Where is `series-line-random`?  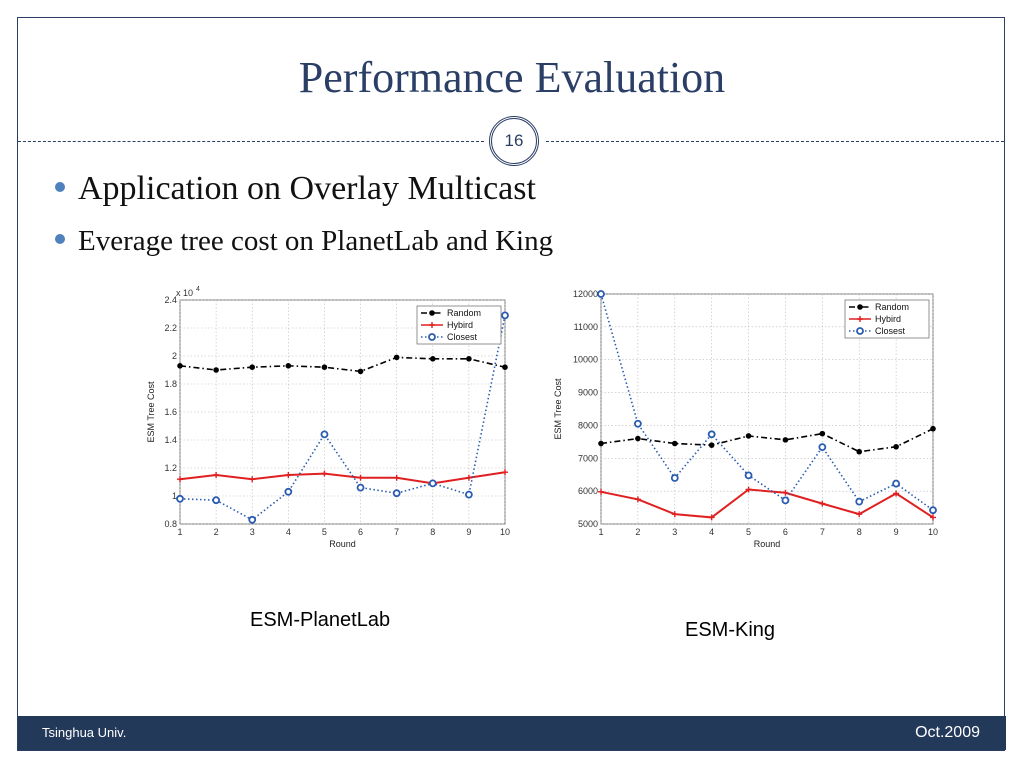
series-line-random is located at coordinates (342, 364).